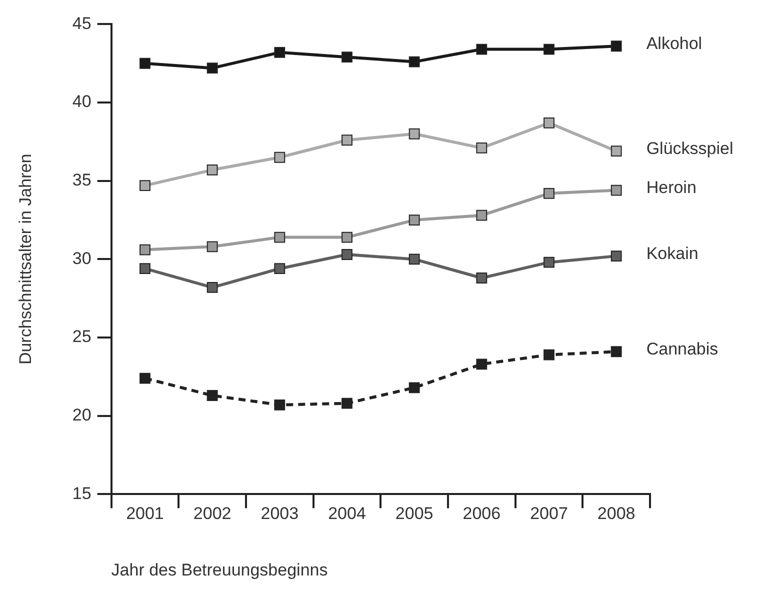  I want to click on x-tick-label: 2001, so click(145, 514).